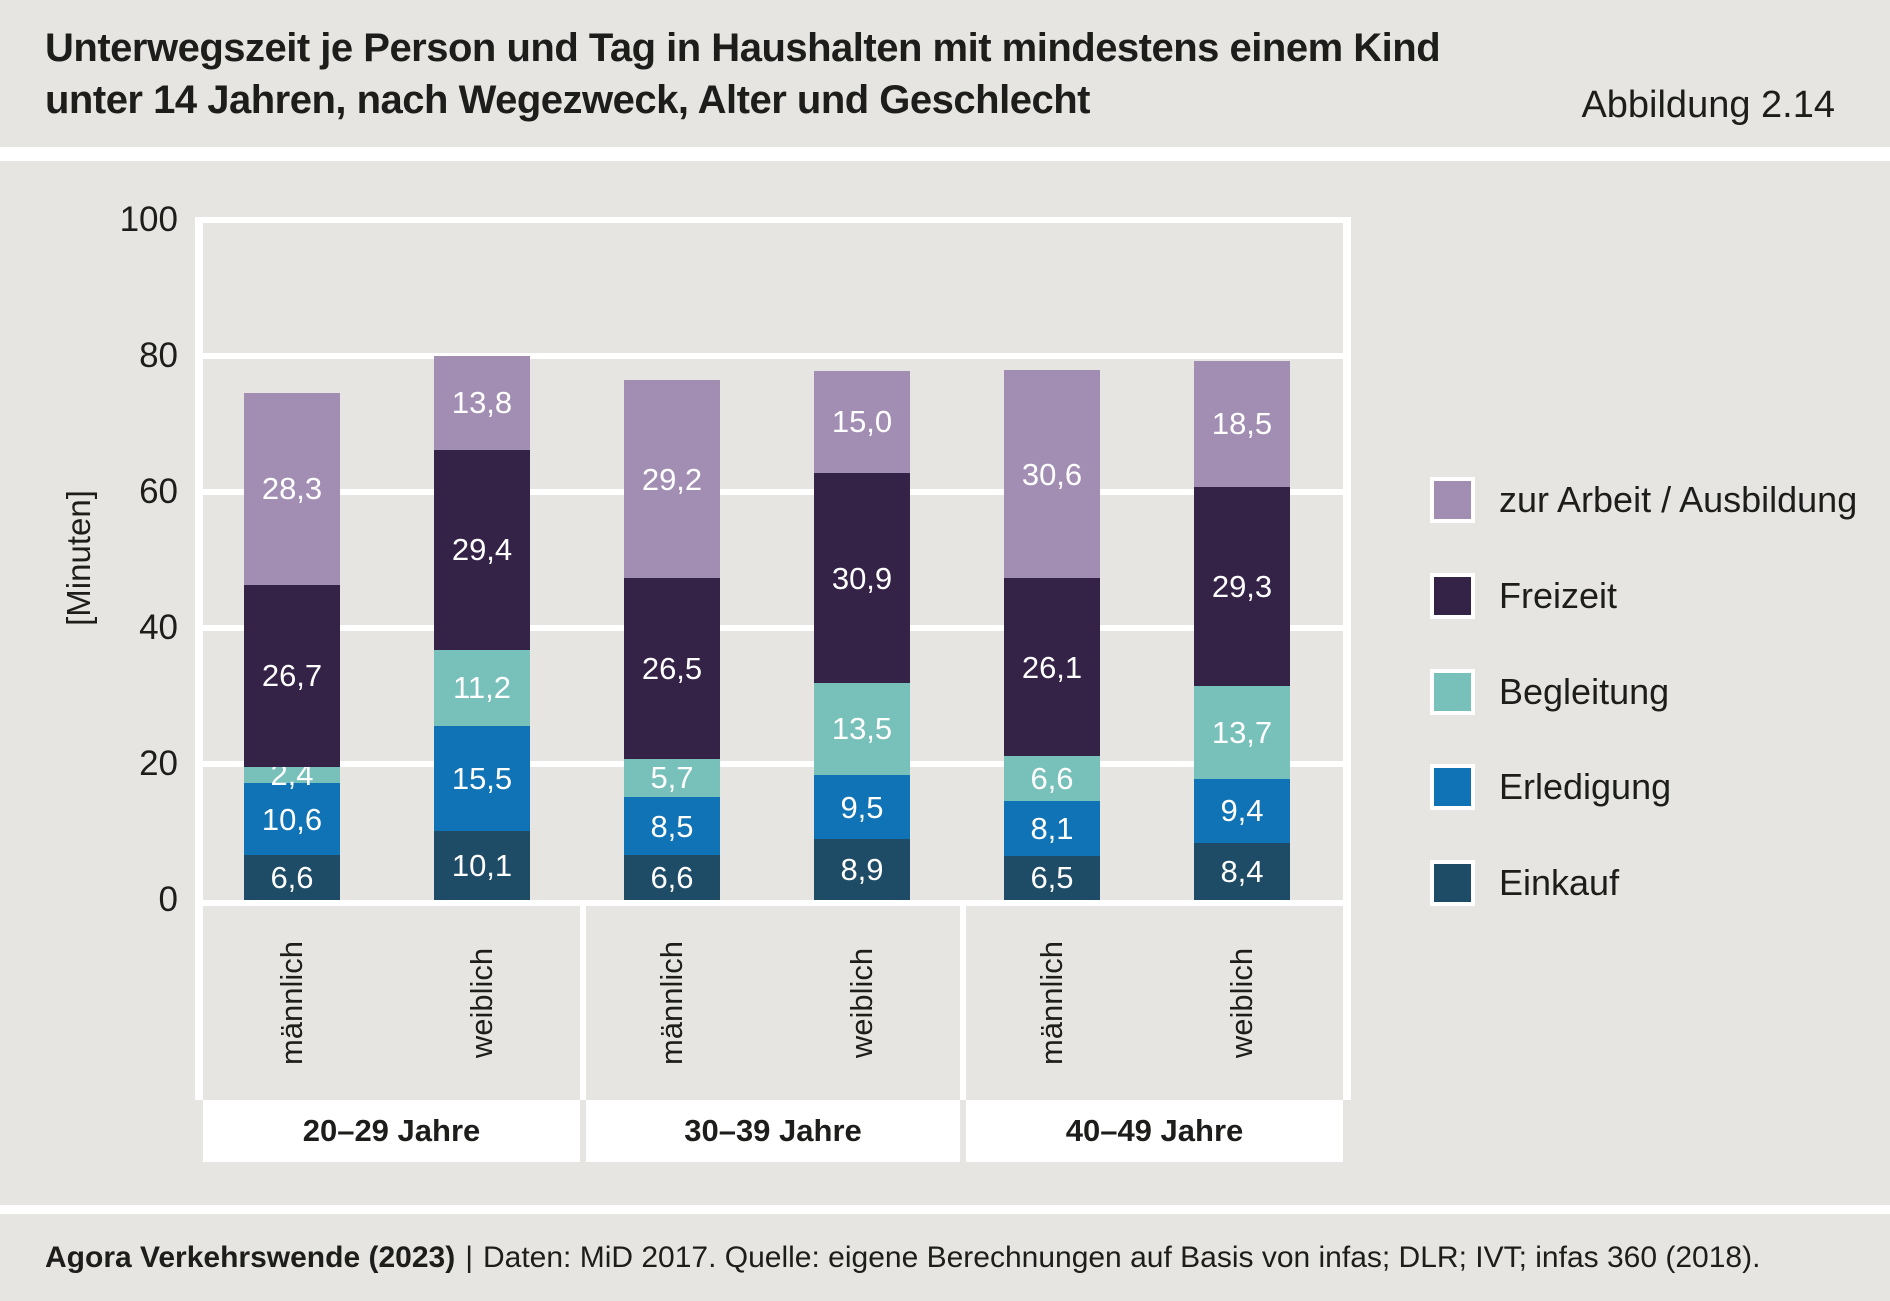  Describe the element at coordinates (1559, 882) in the screenshot. I see `legend-label: Einkauf` at that location.